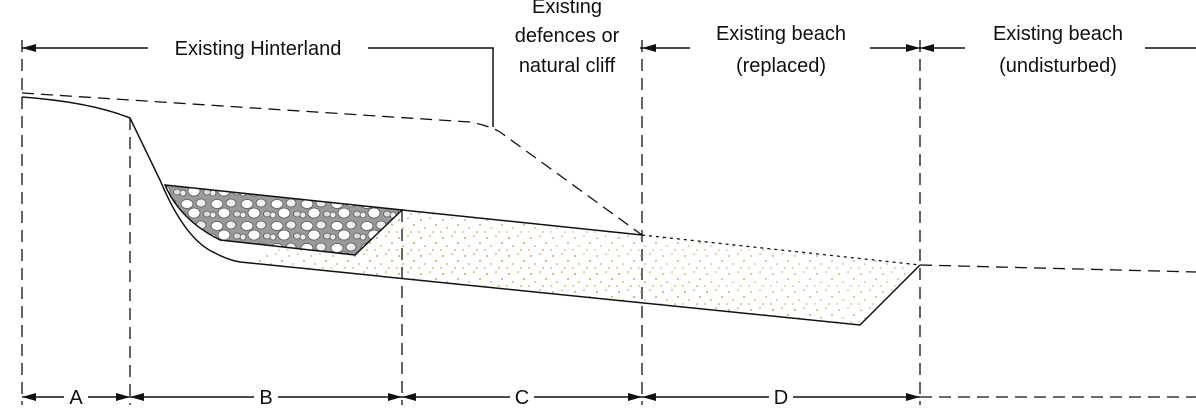 This screenshot has width=1196, height=410. Describe the element at coordinates (567, 36) in the screenshot. I see `zone-heading: defences or` at that location.